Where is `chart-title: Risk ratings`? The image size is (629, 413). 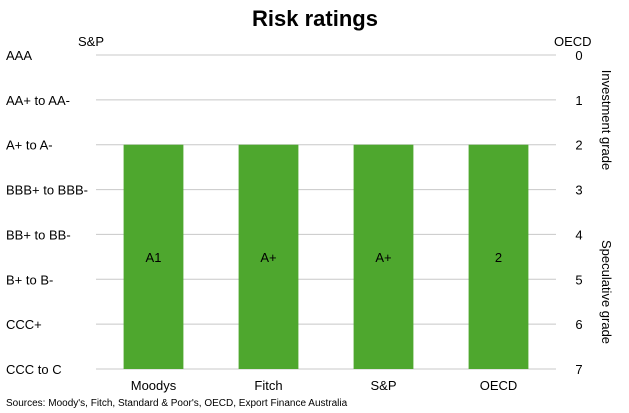 chart-title: Risk ratings is located at coordinates (315, 18).